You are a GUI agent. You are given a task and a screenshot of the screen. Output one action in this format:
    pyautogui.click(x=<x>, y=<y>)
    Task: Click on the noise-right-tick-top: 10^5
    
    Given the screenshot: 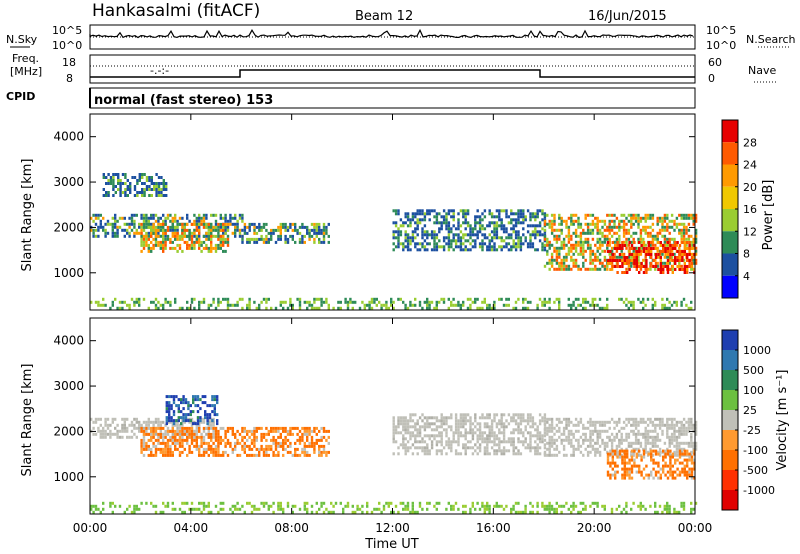 What is the action you would take?
    pyautogui.click(x=721, y=30)
    